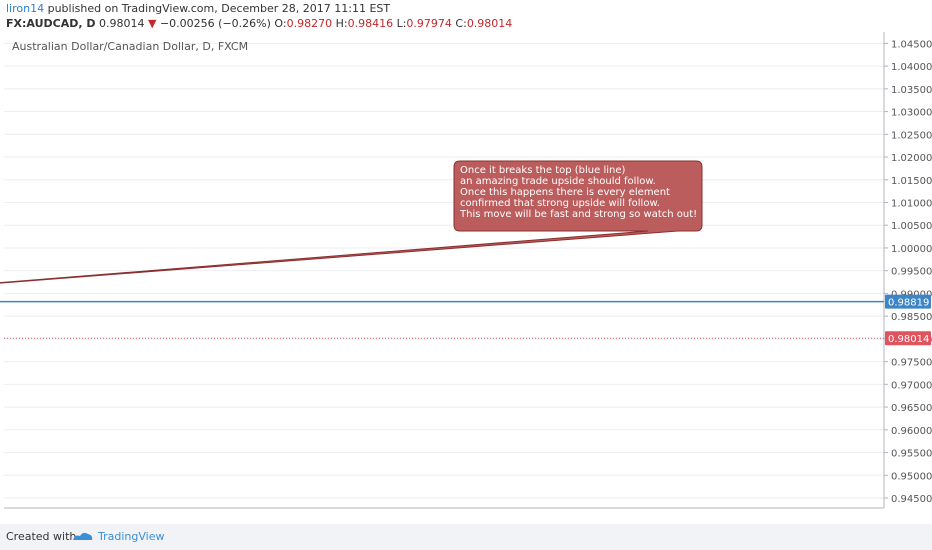 The height and width of the screenshot is (550, 932). Describe the element at coordinates (911, 385) in the screenshot. I see `y-tick-label: 0.97000` at that location.